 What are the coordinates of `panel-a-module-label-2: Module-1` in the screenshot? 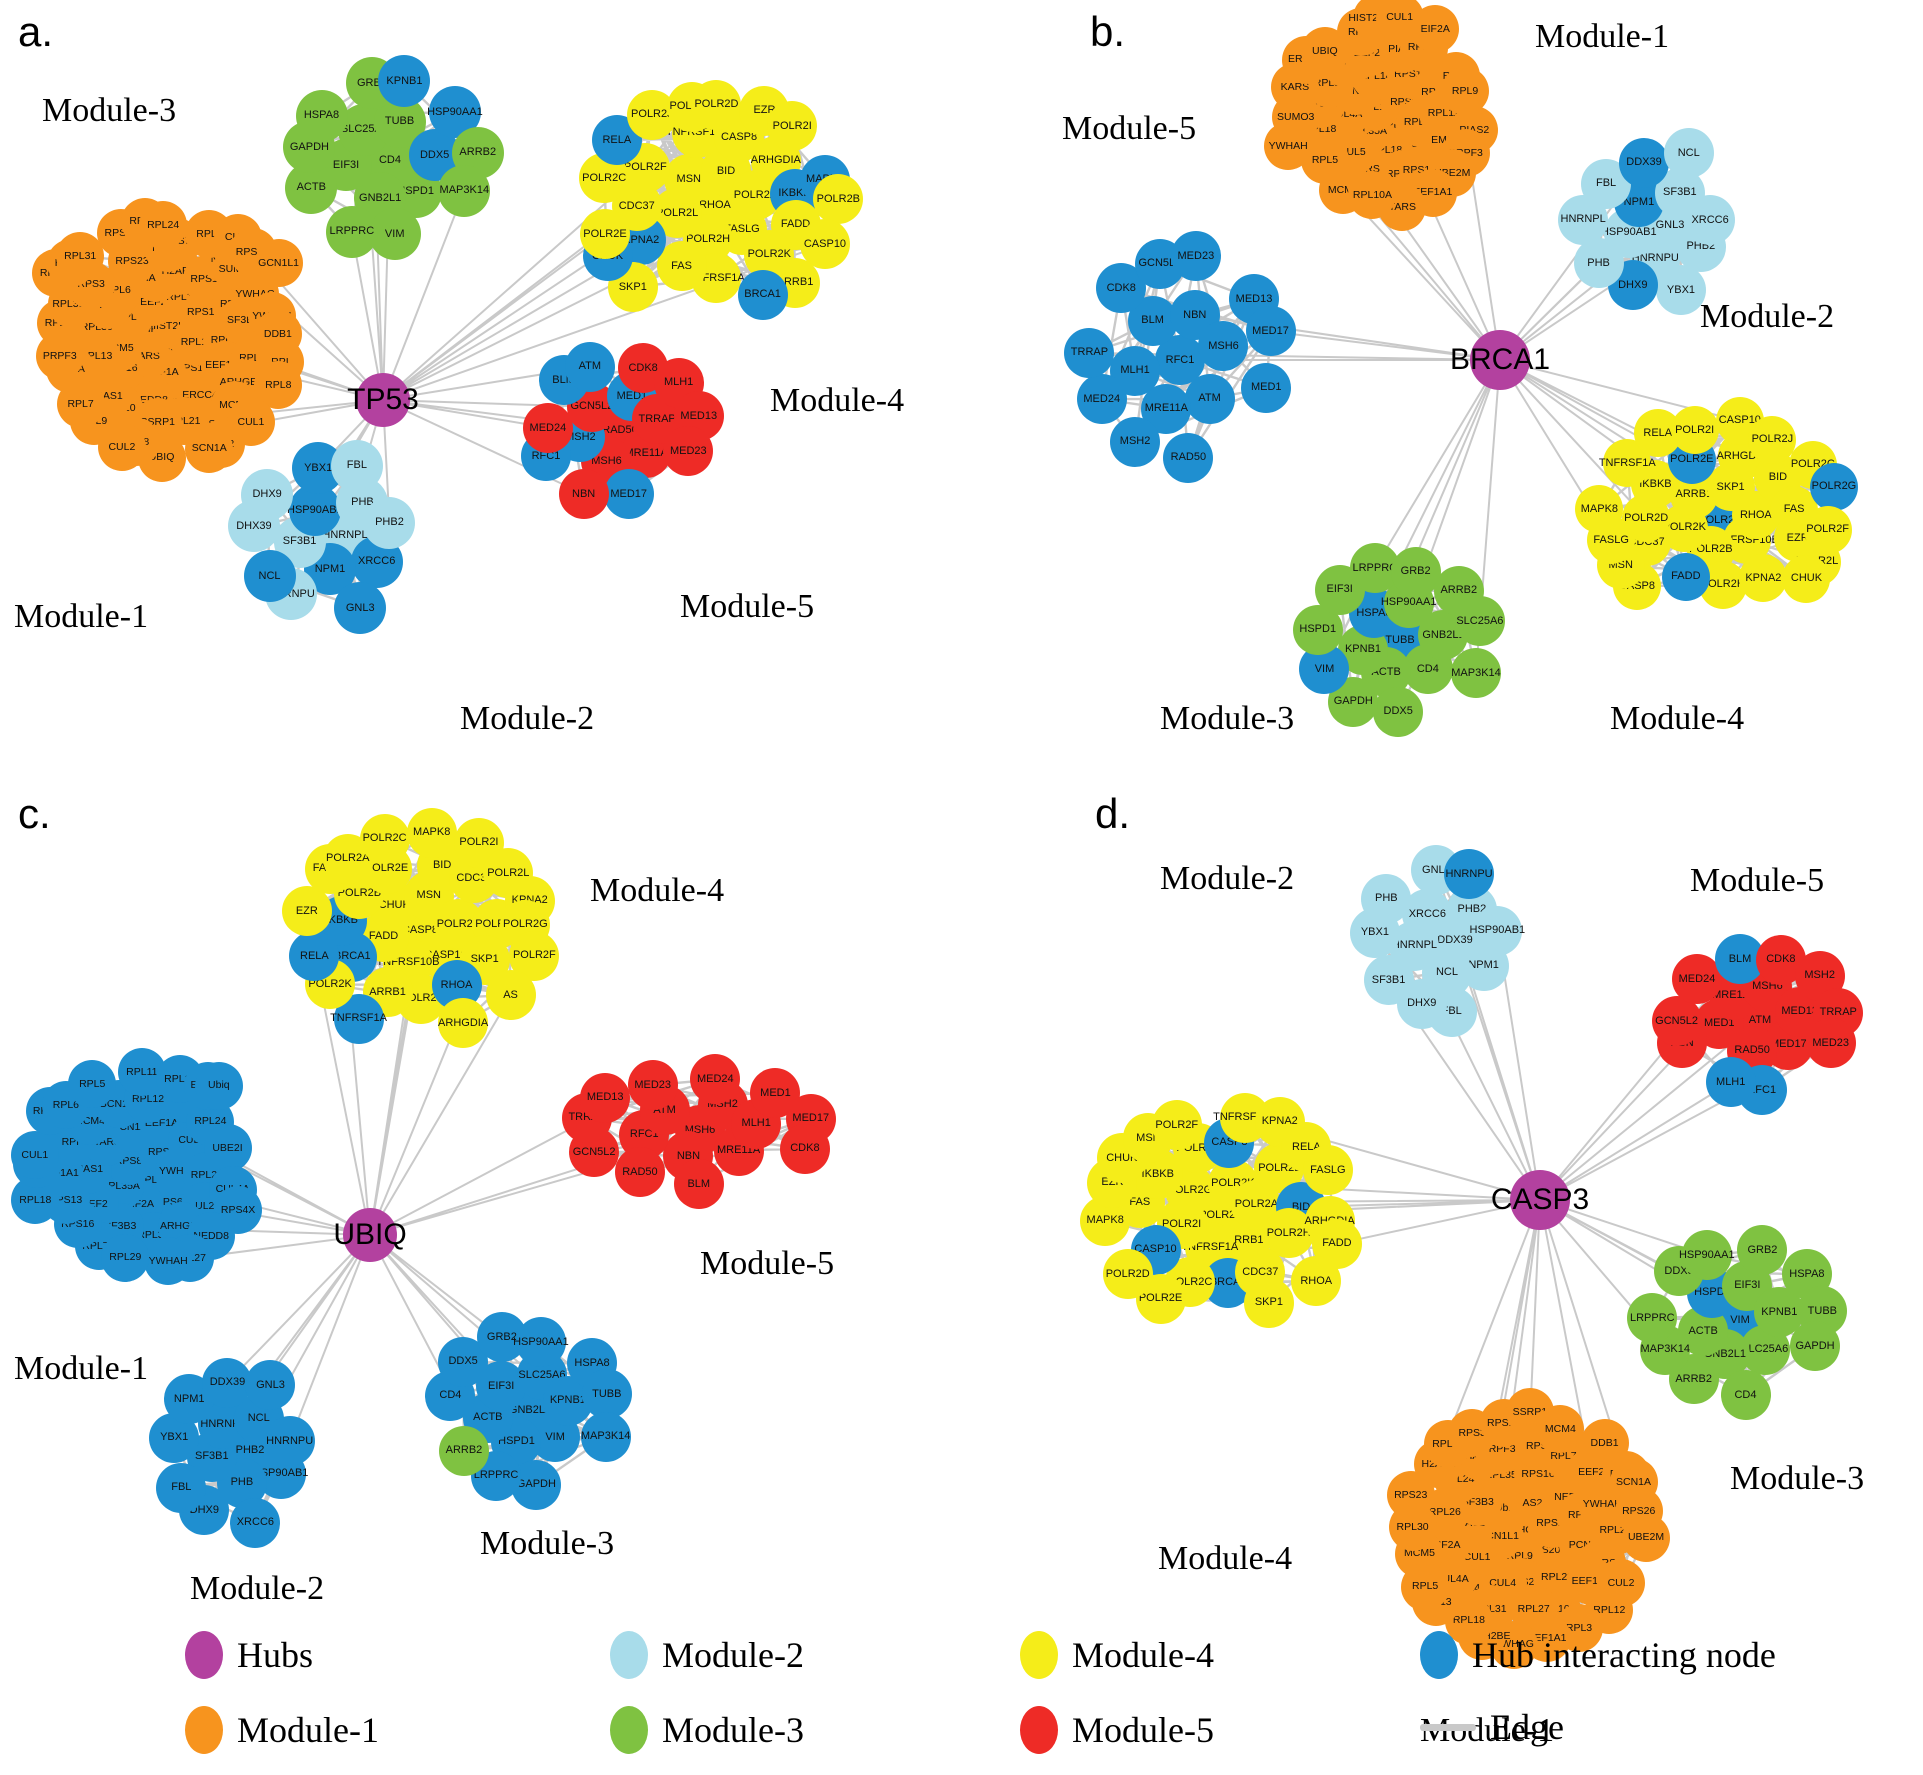 It's located at (81, 616).